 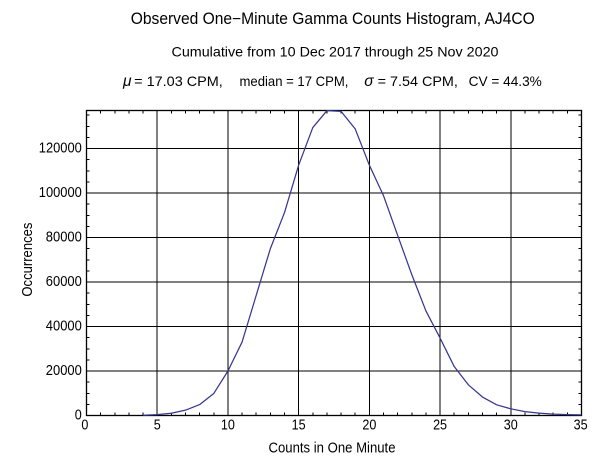 I want to click on svg-text: 80000, so click(x=64, y=238).